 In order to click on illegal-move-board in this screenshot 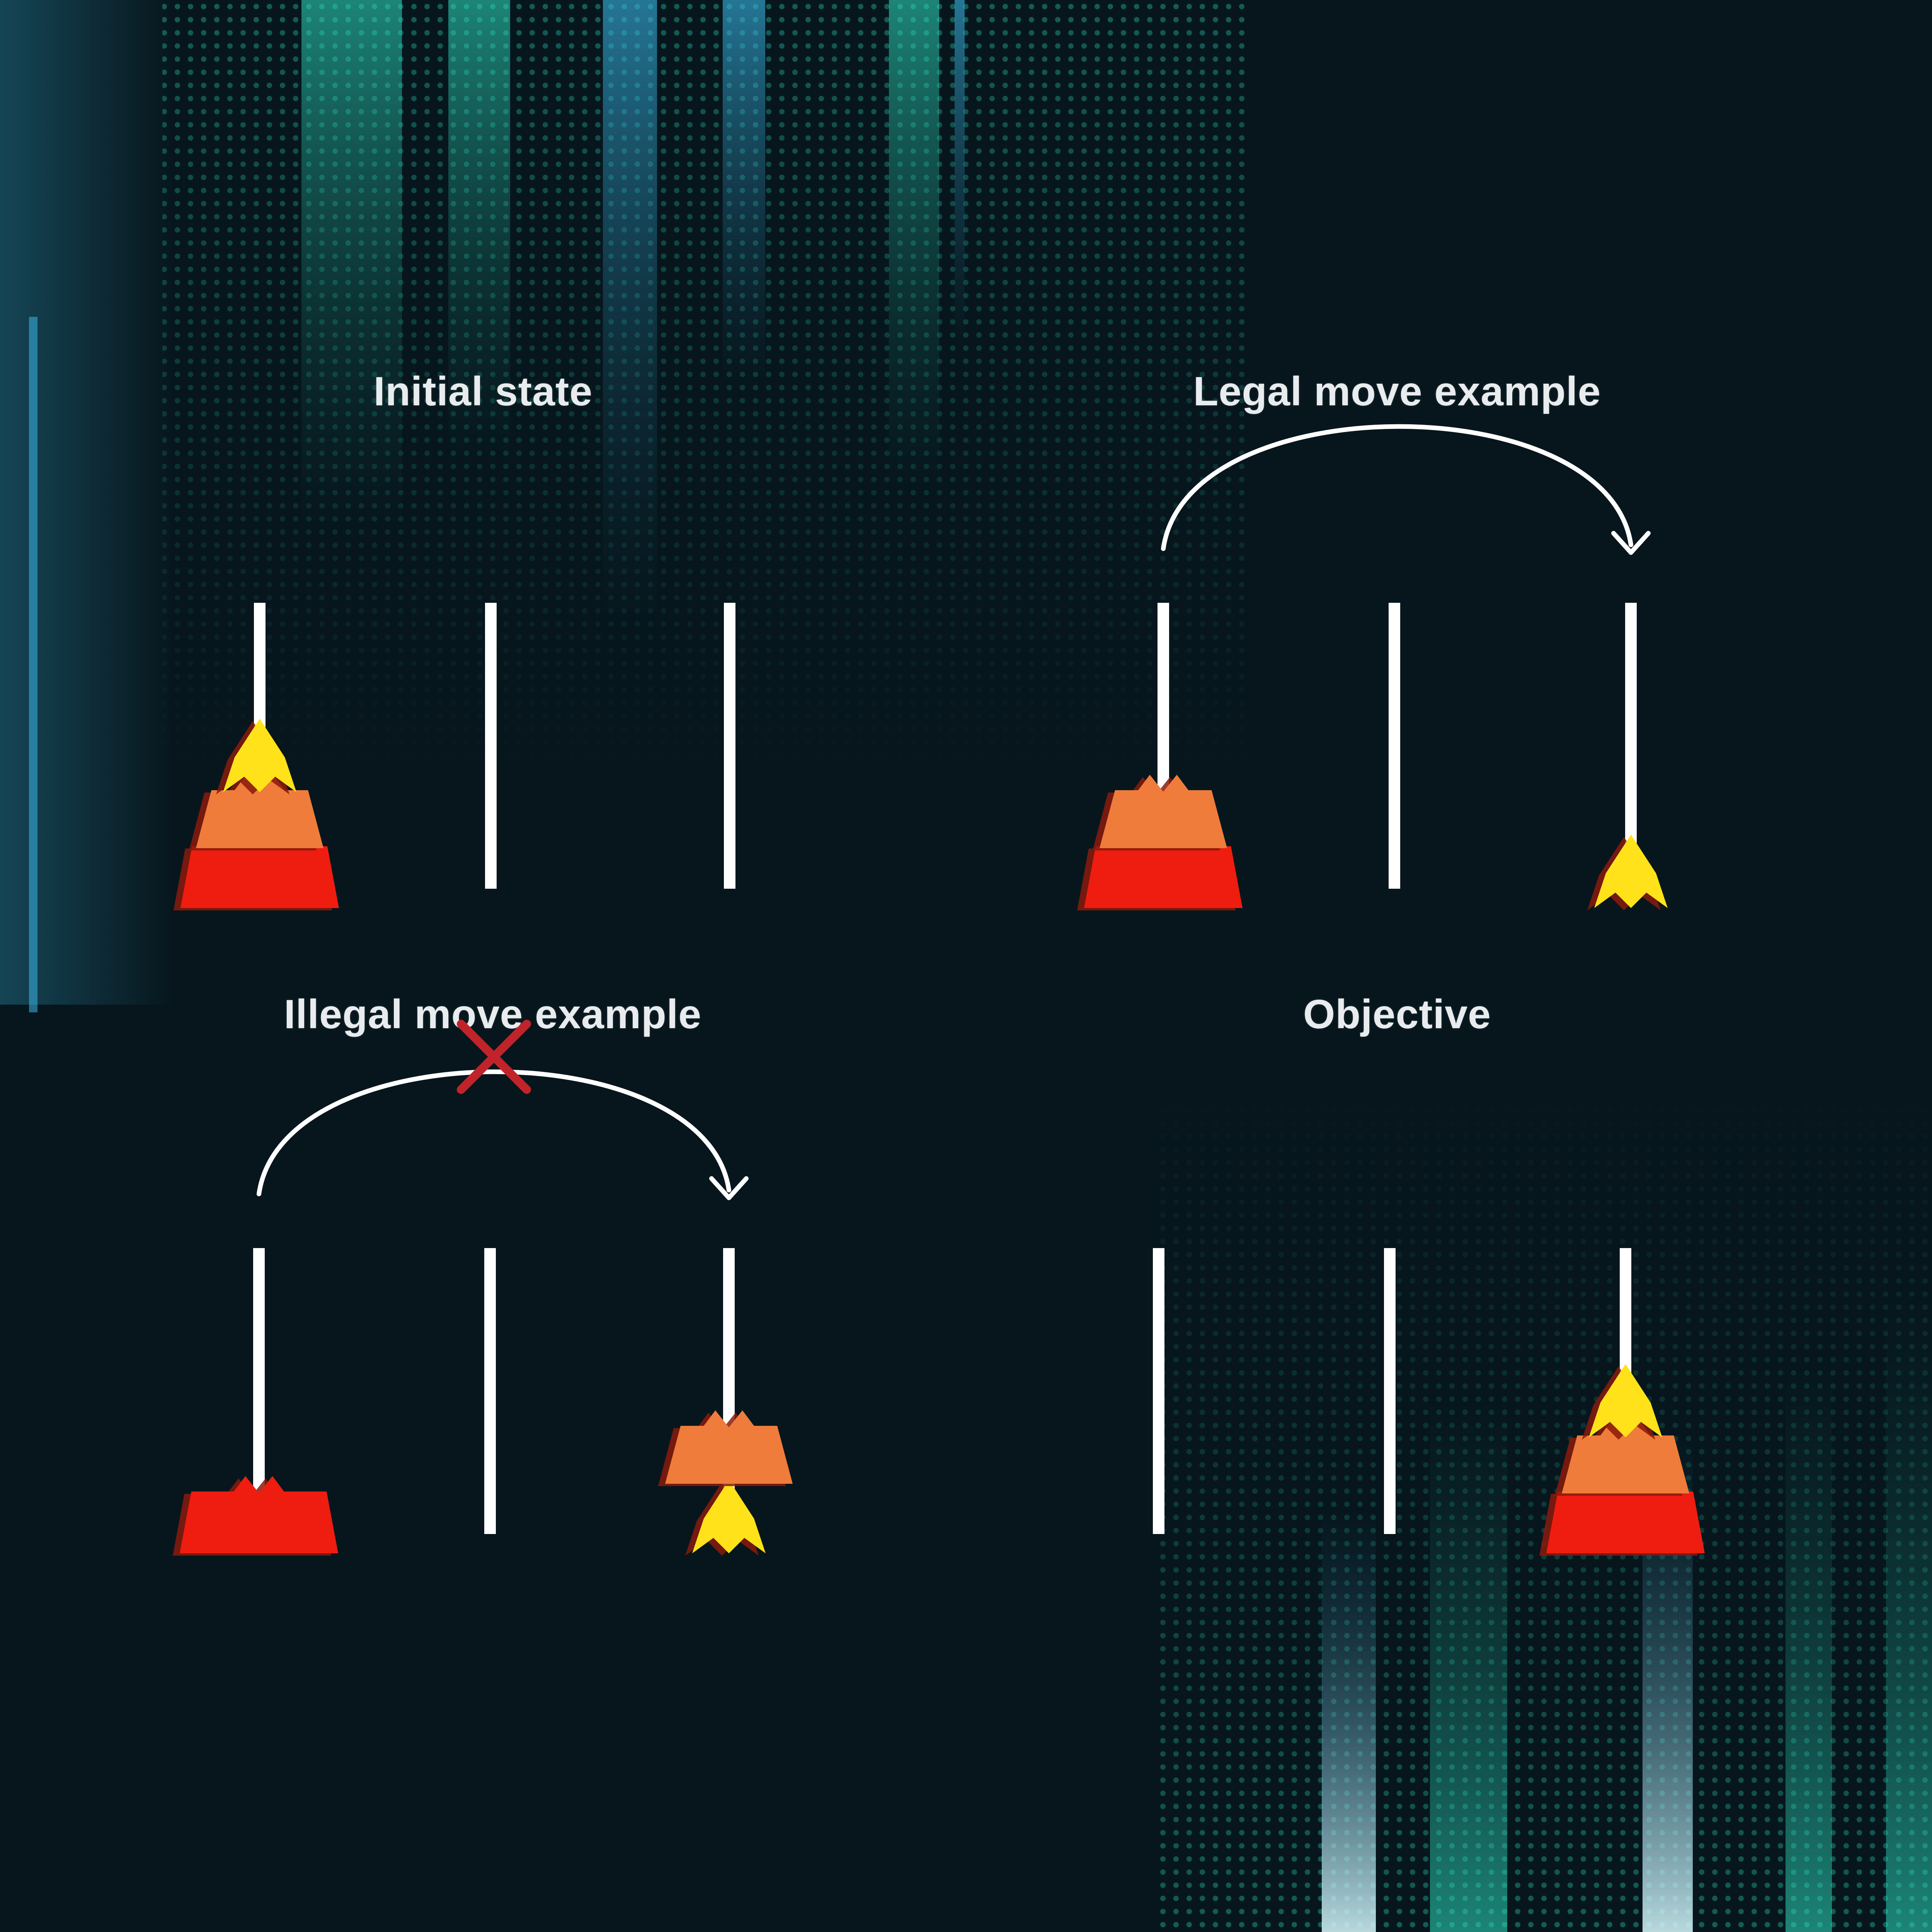, I will do `click(483, 1288)`.